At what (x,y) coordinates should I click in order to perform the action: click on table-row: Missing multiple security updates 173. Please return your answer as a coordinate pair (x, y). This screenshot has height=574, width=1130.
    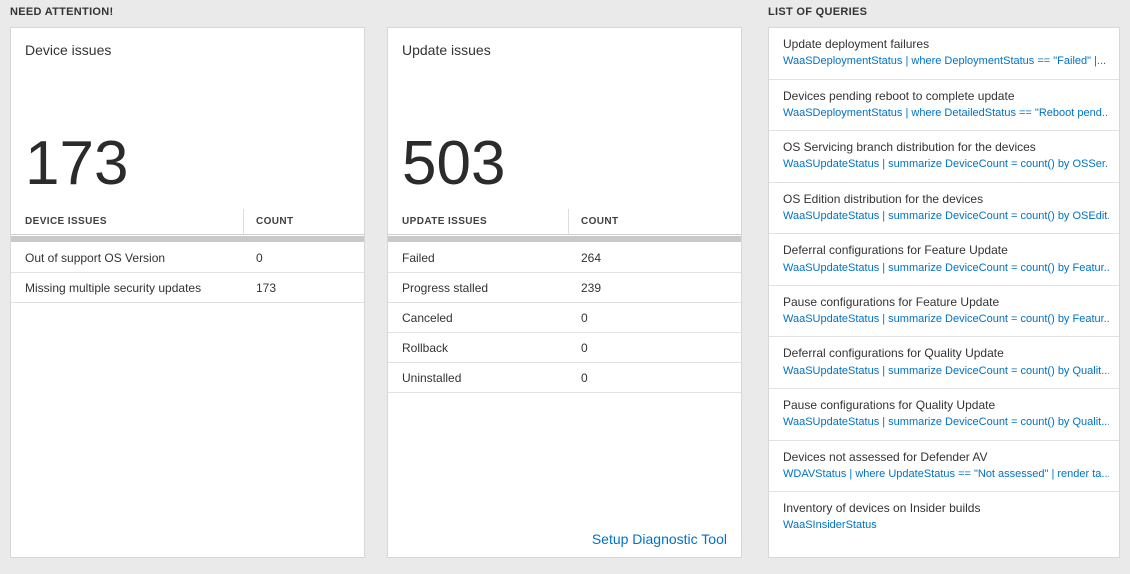
    Looking at the image, I should click on (187, 288).